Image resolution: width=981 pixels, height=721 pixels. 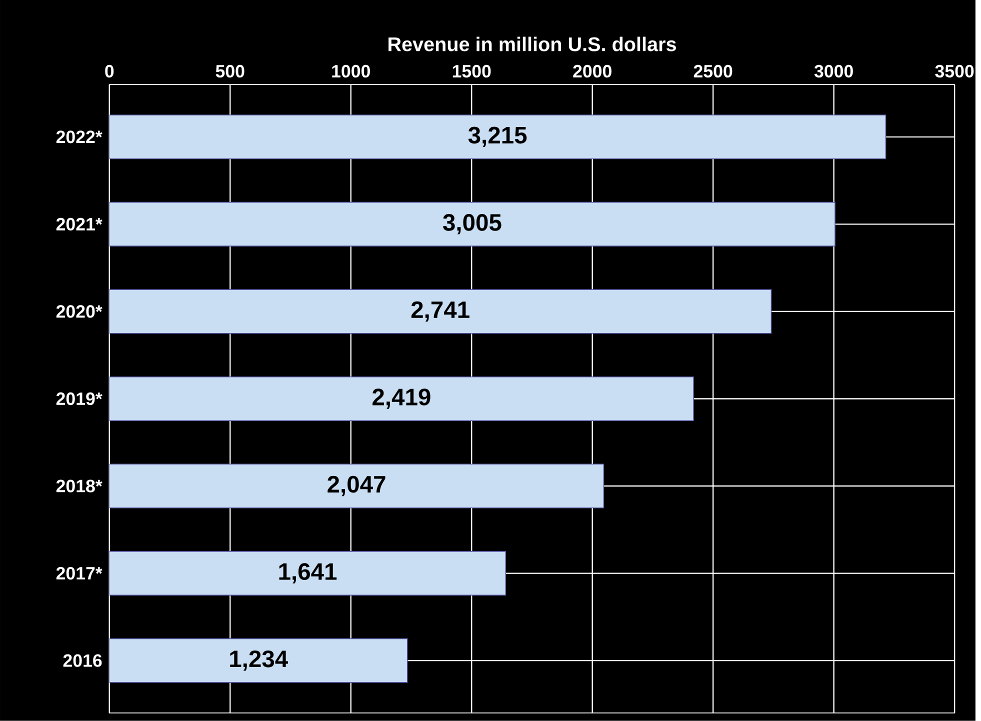 What do you see at coordinates (79, 399) in the screenshot?
I see `y-tick-label: 2019*` at bounding box center [79, 399].